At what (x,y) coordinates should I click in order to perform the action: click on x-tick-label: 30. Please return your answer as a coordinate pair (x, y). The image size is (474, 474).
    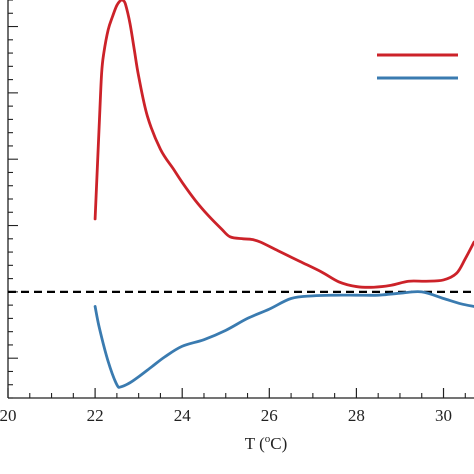
    Looking at the image, I should click on (443, 415).